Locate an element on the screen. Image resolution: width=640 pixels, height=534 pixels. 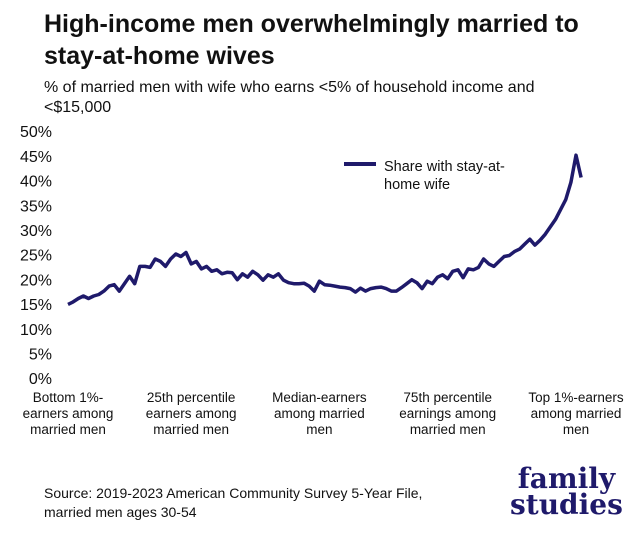
y-tick-label: 20% is located at coordinates (36, 280).